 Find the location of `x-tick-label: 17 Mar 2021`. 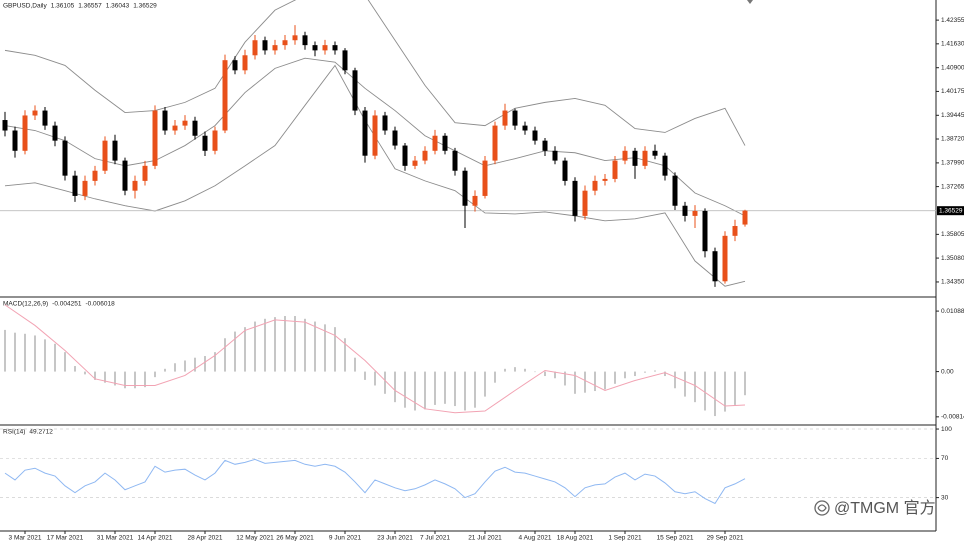

x-tick-label: 17 Mar 2021 is located at coordinates (65, 538).